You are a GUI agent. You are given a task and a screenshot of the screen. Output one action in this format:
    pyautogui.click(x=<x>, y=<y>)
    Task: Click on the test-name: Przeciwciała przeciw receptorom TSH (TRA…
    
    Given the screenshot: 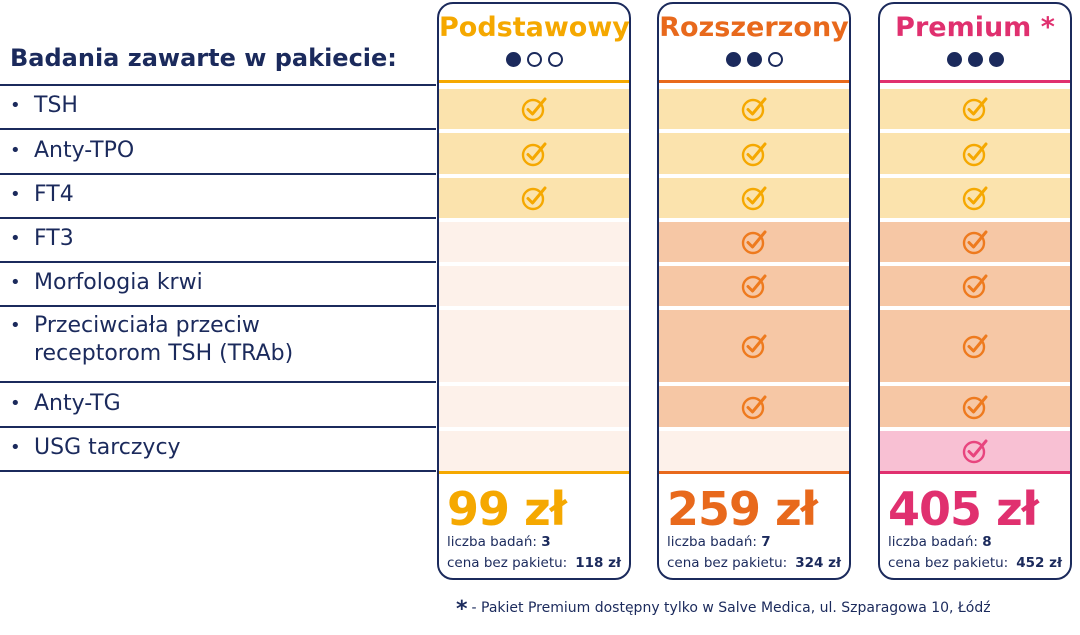 What is the action you would take?
    pyautogui.click(x=164, y=339)
    